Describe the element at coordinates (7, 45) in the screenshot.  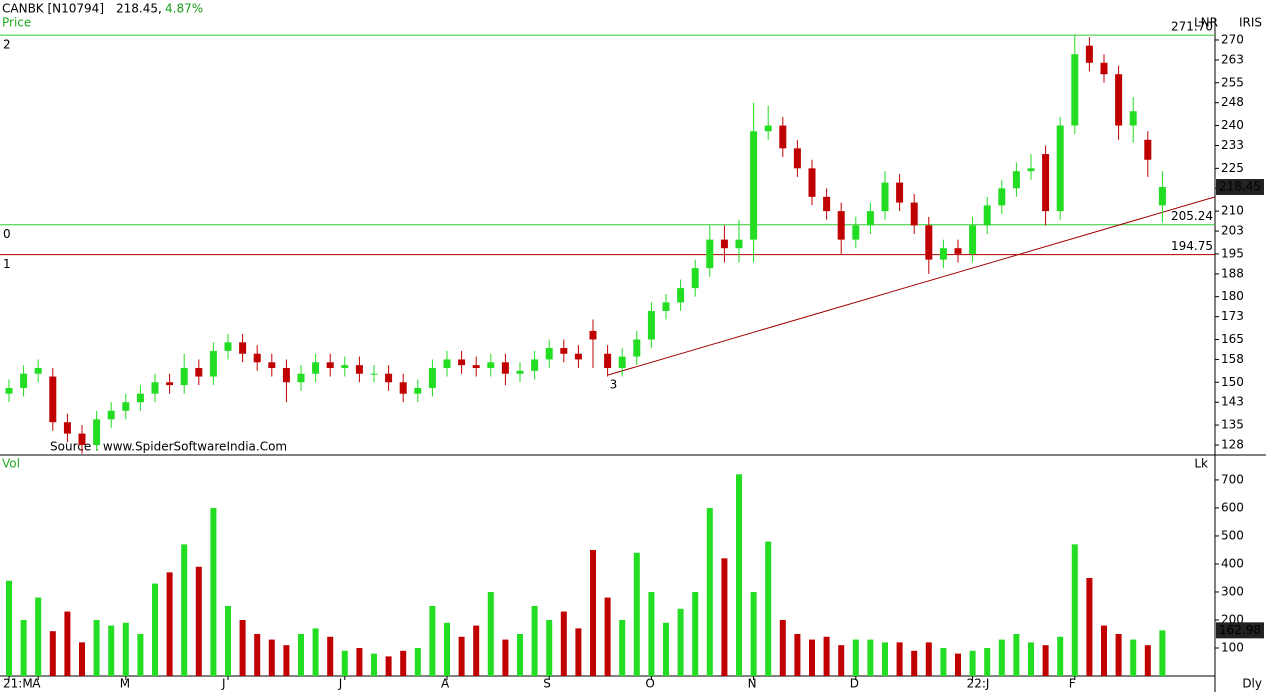
I see `level-label: 2` at that location.